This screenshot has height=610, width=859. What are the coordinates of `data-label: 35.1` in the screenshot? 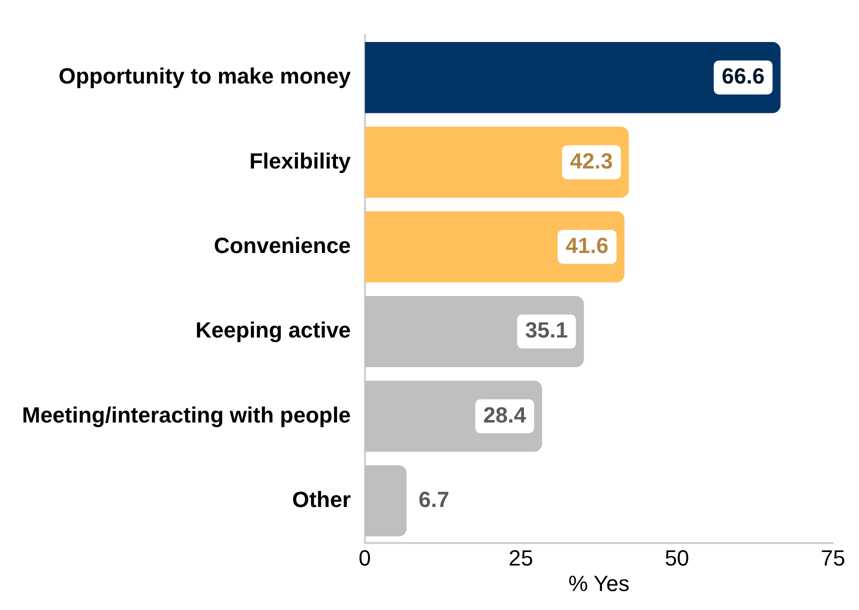 It's located at (546, 330).